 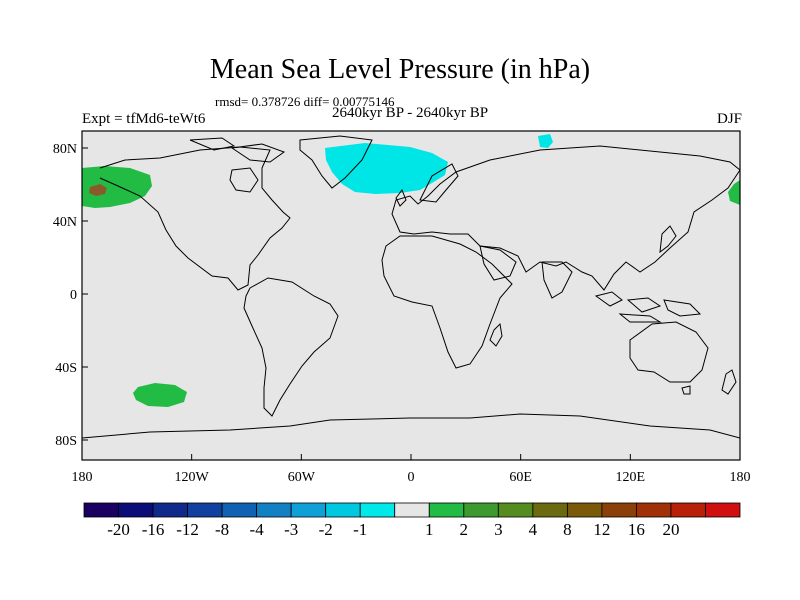 What do you see at coordinates (291, 529) in the screenshot?
I see `colorbar-label: -3` at bounding box center [291, 529].